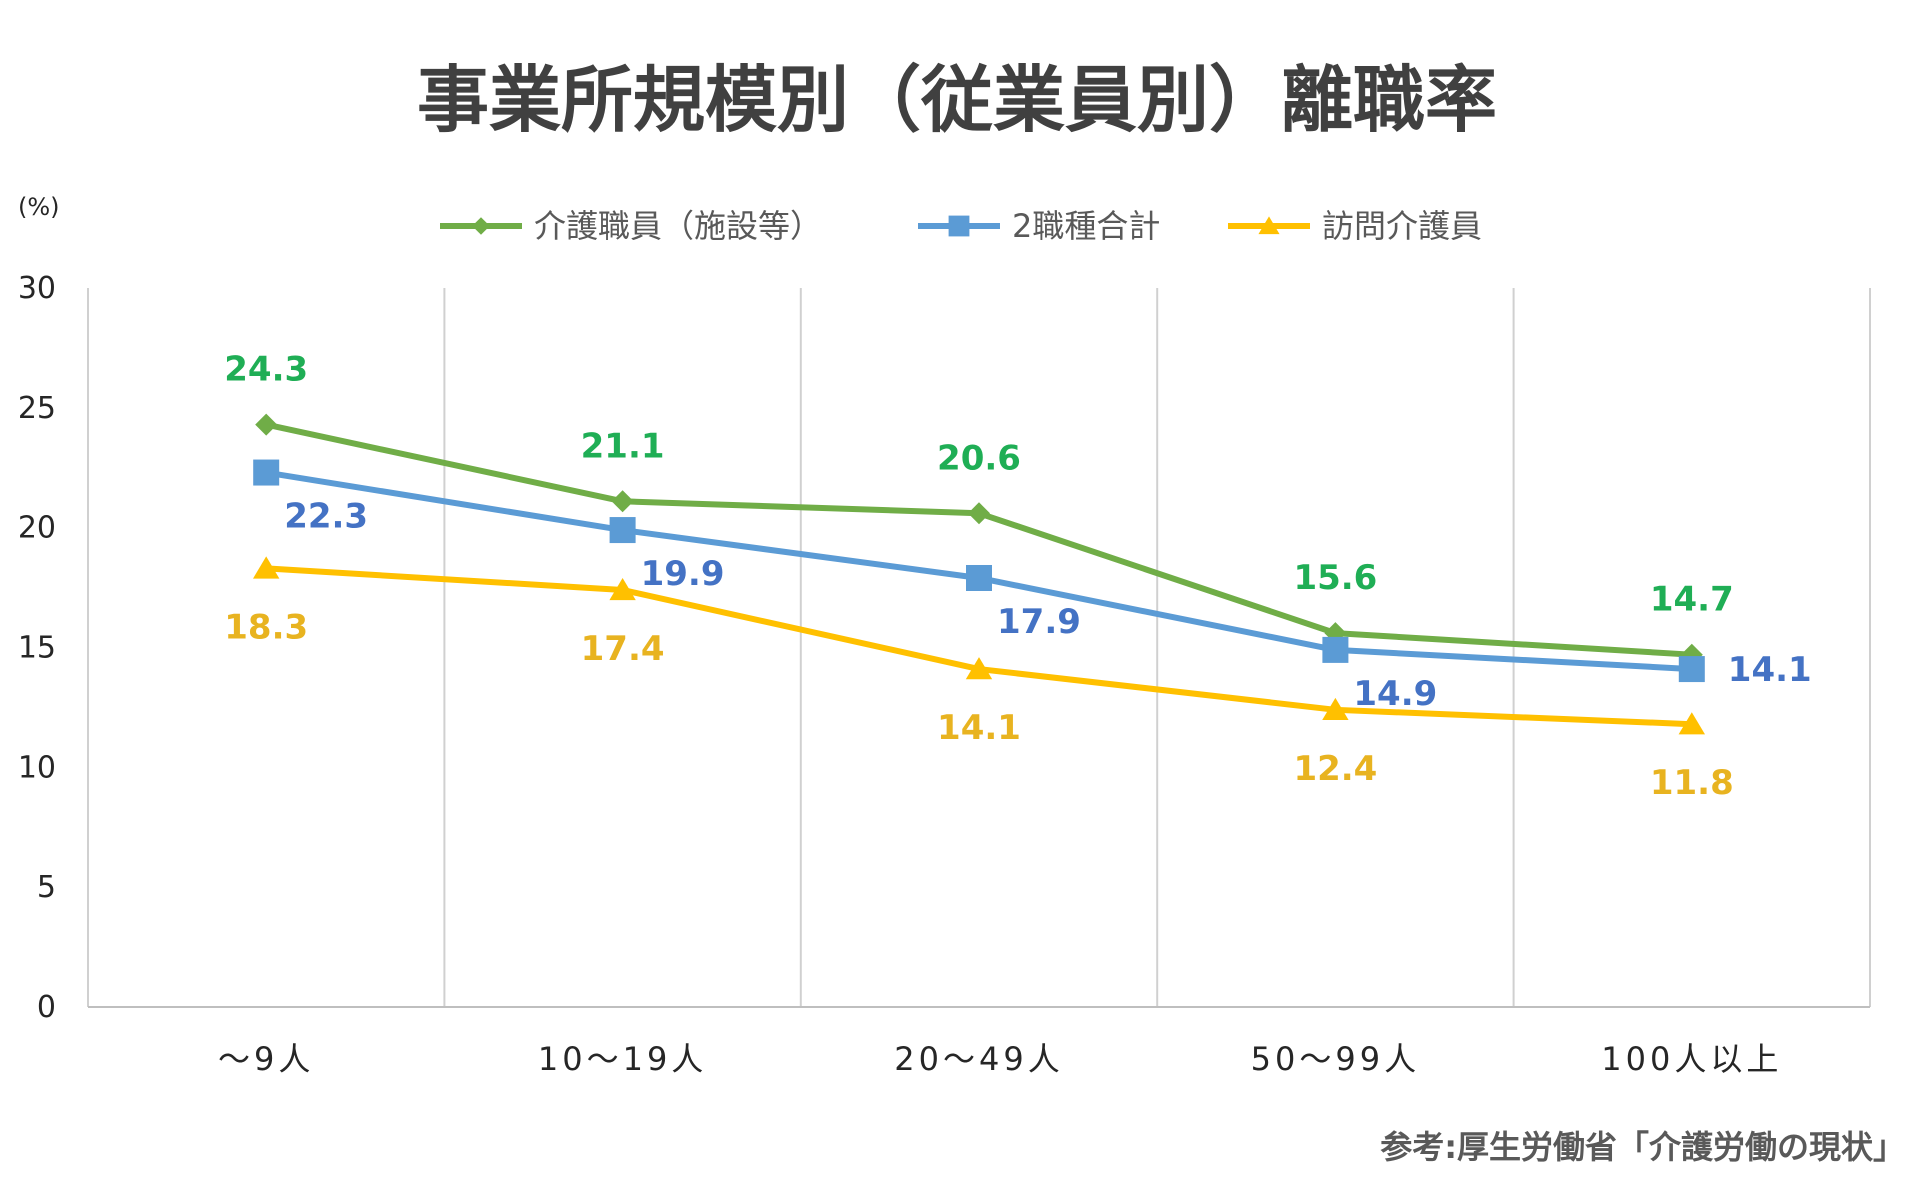 This screenshot has width=1915, height=1187. I want to click on legend: 介護職員（施設等） 2職種合計 訪問介護員, so click(961, 226).